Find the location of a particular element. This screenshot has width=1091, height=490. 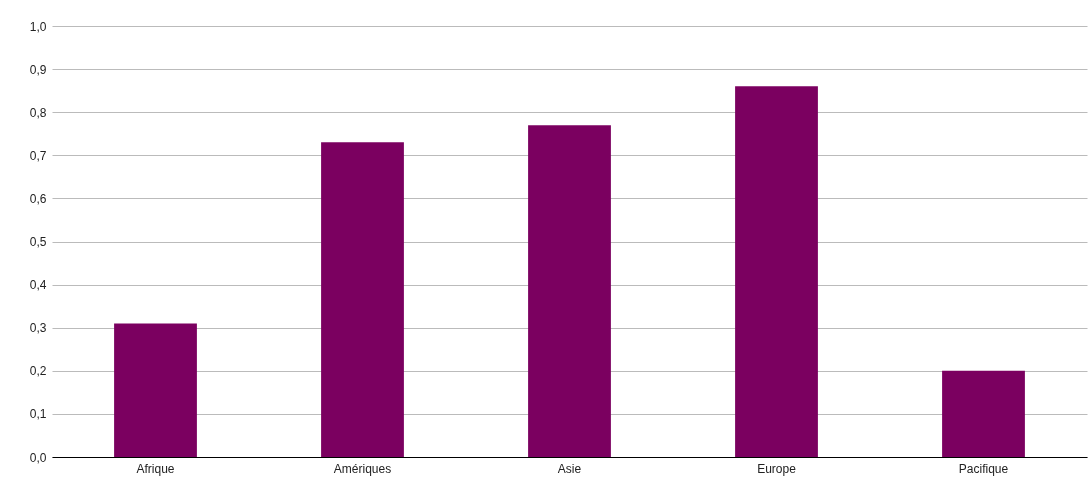

x-tick-label: Afrique is located at coordinates (155, 468).